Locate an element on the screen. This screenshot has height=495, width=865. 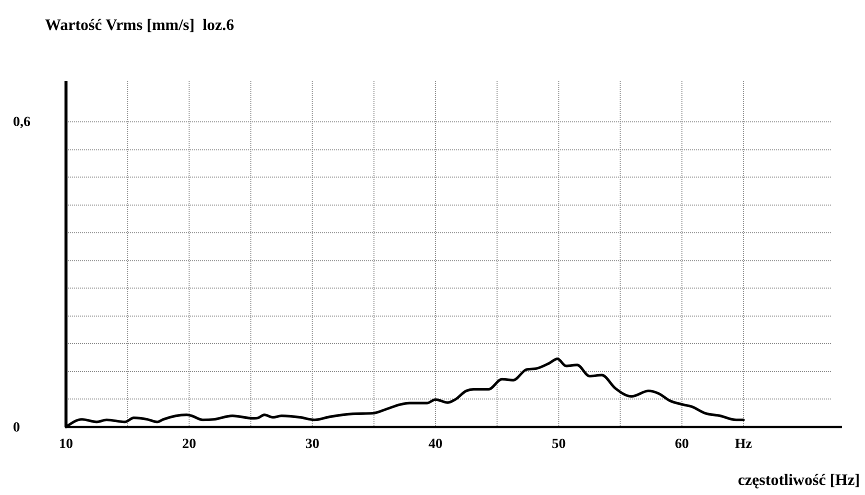
x-tick-label: 60 is located at coordinates (681, 444).